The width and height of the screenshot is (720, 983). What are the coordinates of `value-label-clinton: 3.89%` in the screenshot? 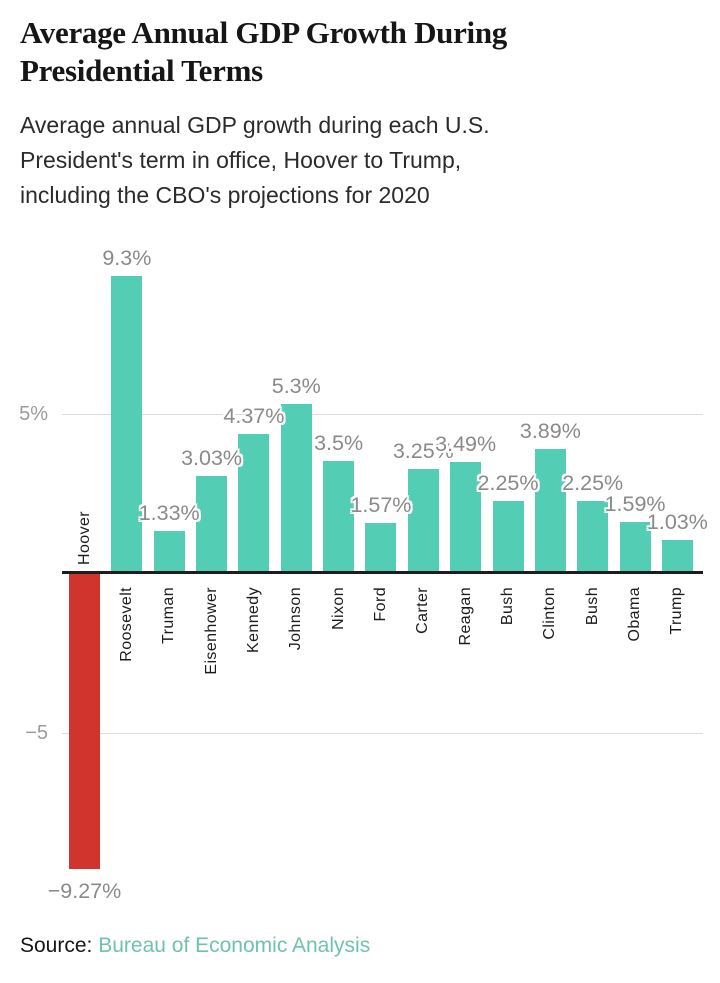 It's located at (550, 430).